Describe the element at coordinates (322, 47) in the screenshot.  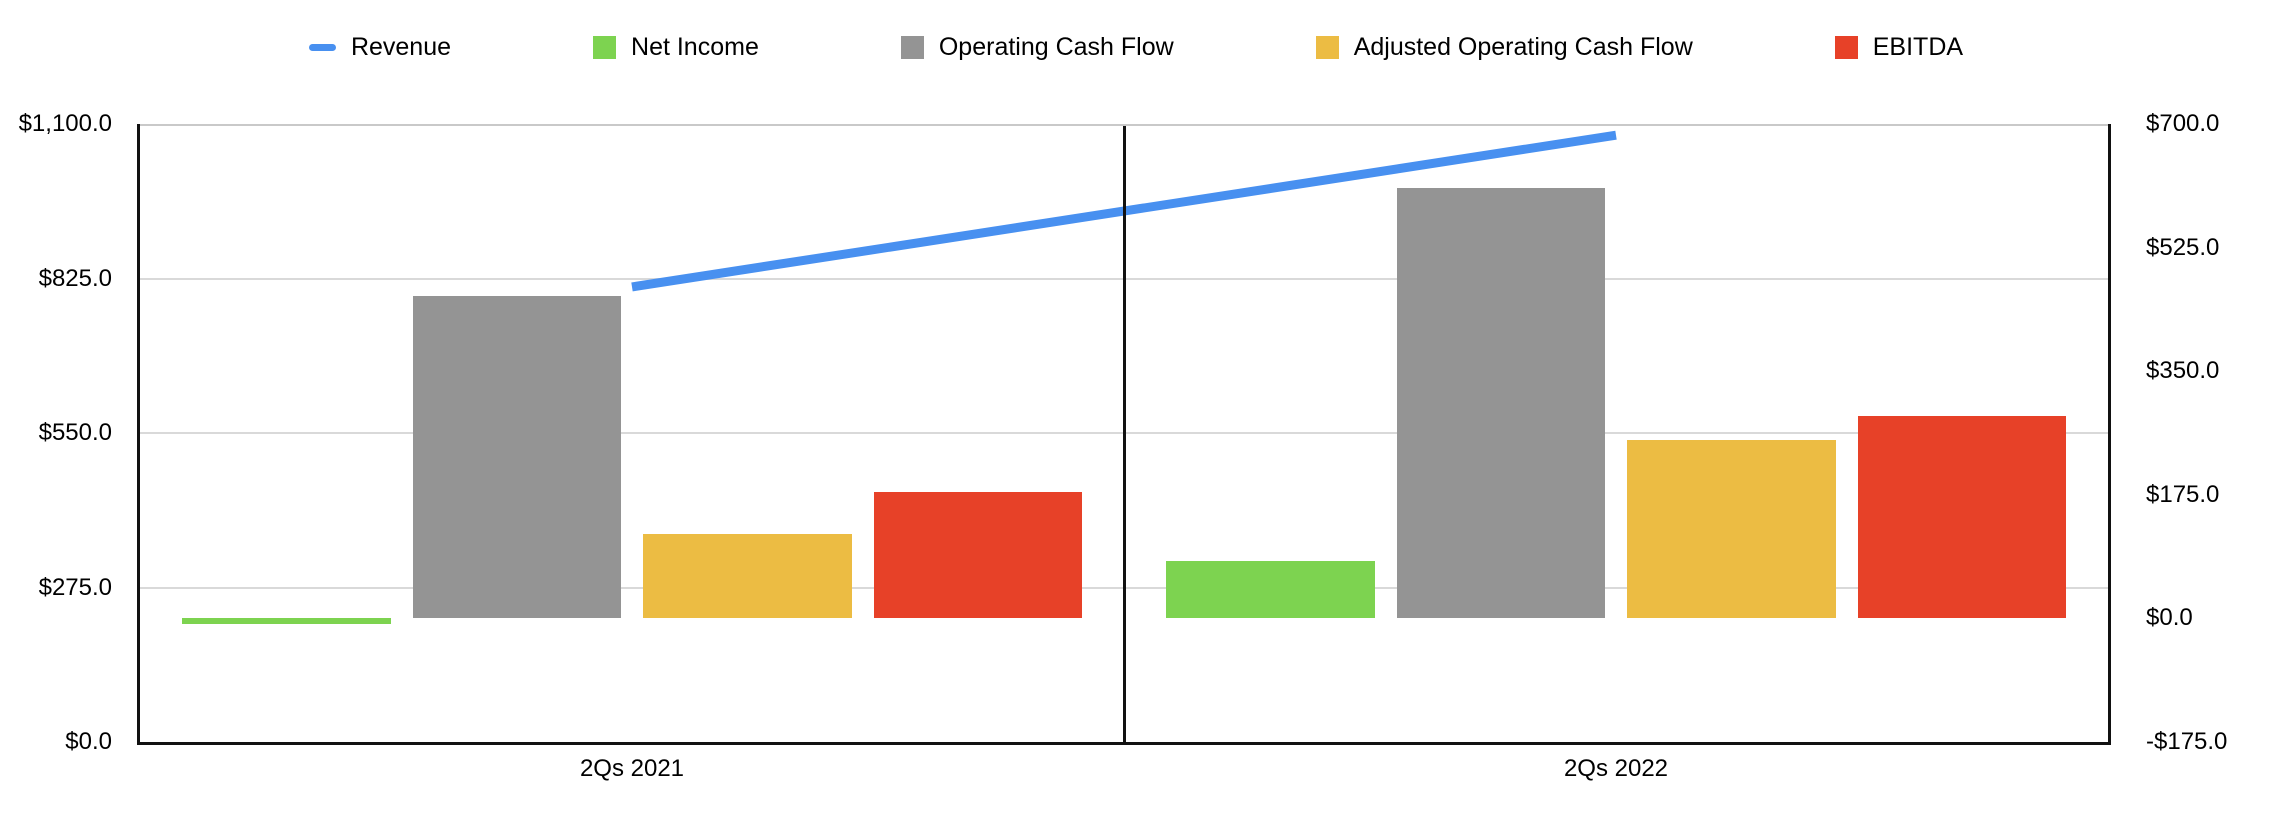
I see `revenue-swatch-icon` at that location.